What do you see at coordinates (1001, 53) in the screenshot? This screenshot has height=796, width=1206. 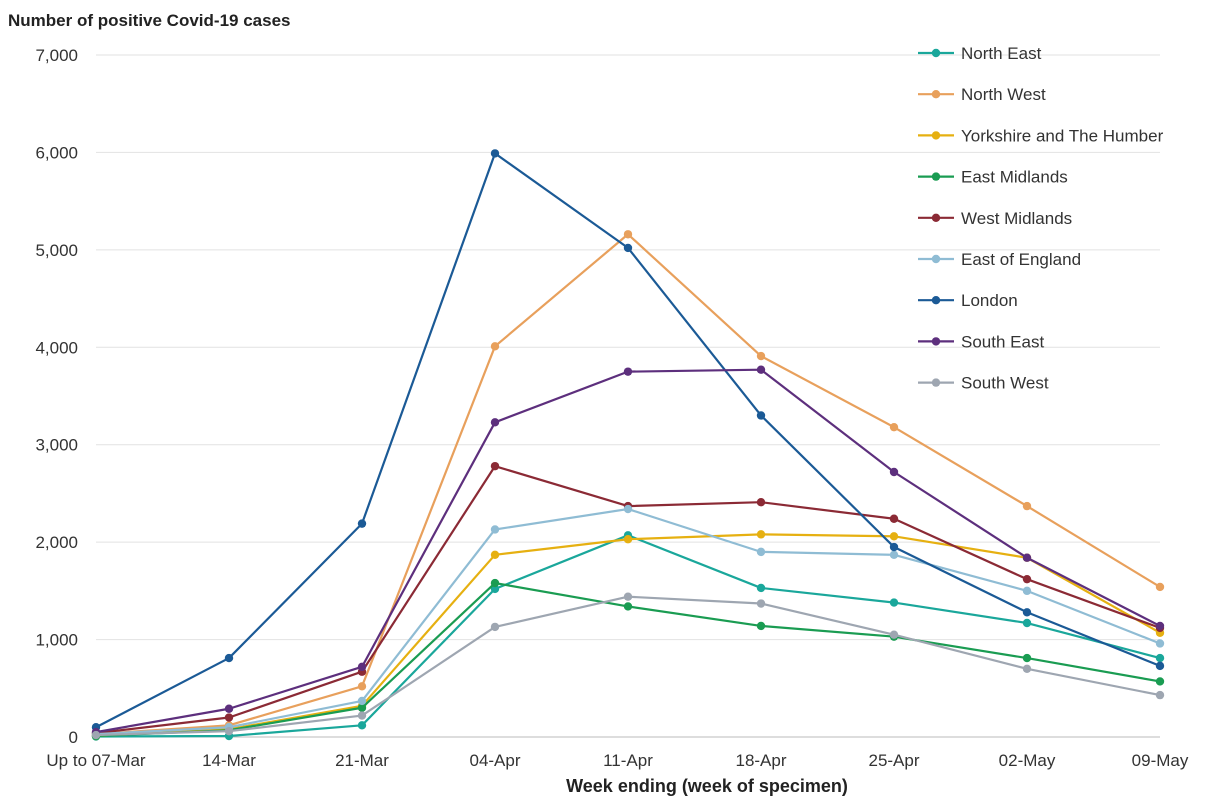 I see `legend-label: North East` at bounding box center [1001, 53].